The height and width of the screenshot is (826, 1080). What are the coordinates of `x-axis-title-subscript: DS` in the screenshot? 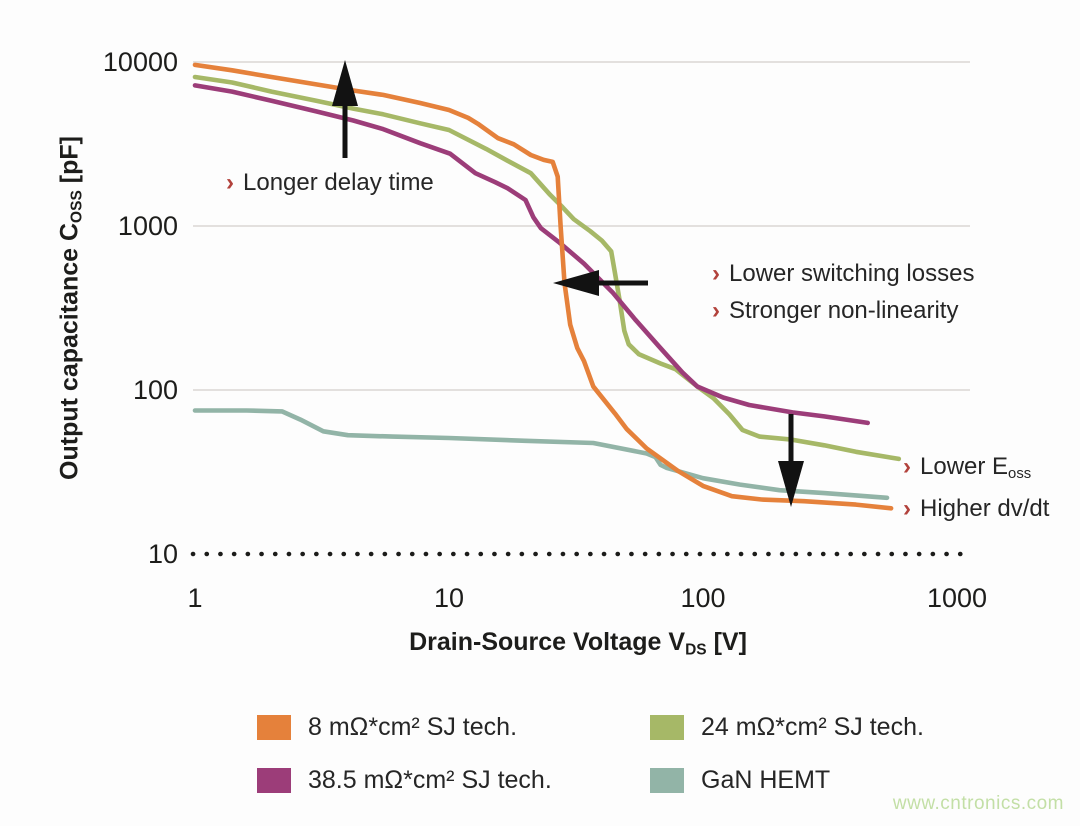 It's located at (696, 650).